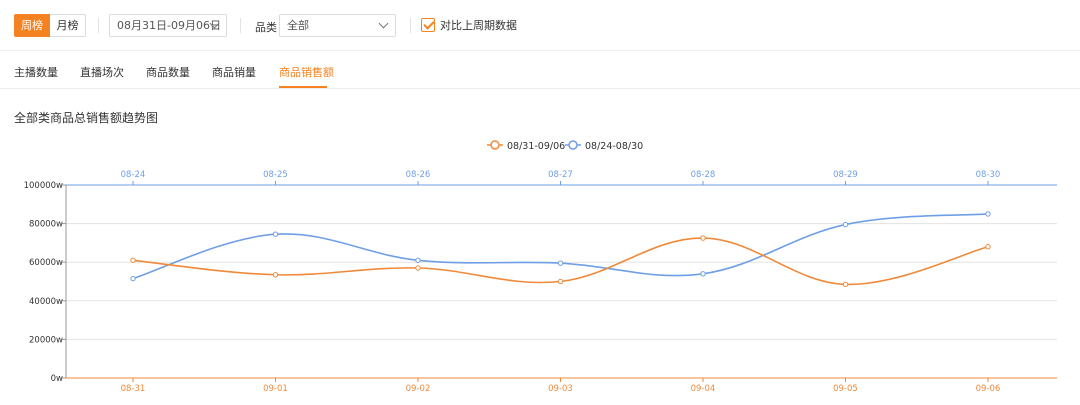 The height and width of the screenshot is (405, 1080). I want to click on compare-label: 对比上周期数据, so click(478, 25).